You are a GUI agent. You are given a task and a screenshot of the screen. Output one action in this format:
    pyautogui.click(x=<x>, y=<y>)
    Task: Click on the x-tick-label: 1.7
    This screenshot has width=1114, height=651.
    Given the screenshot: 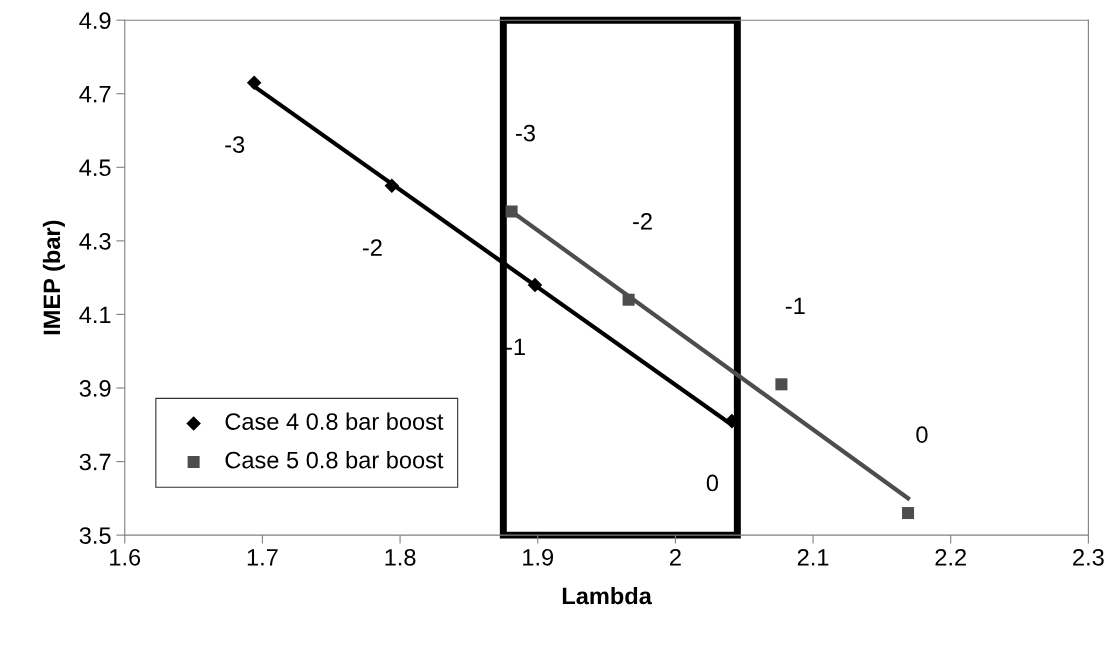 What is the action you would take?
    pyautogui.click(x=262, y=557)
    